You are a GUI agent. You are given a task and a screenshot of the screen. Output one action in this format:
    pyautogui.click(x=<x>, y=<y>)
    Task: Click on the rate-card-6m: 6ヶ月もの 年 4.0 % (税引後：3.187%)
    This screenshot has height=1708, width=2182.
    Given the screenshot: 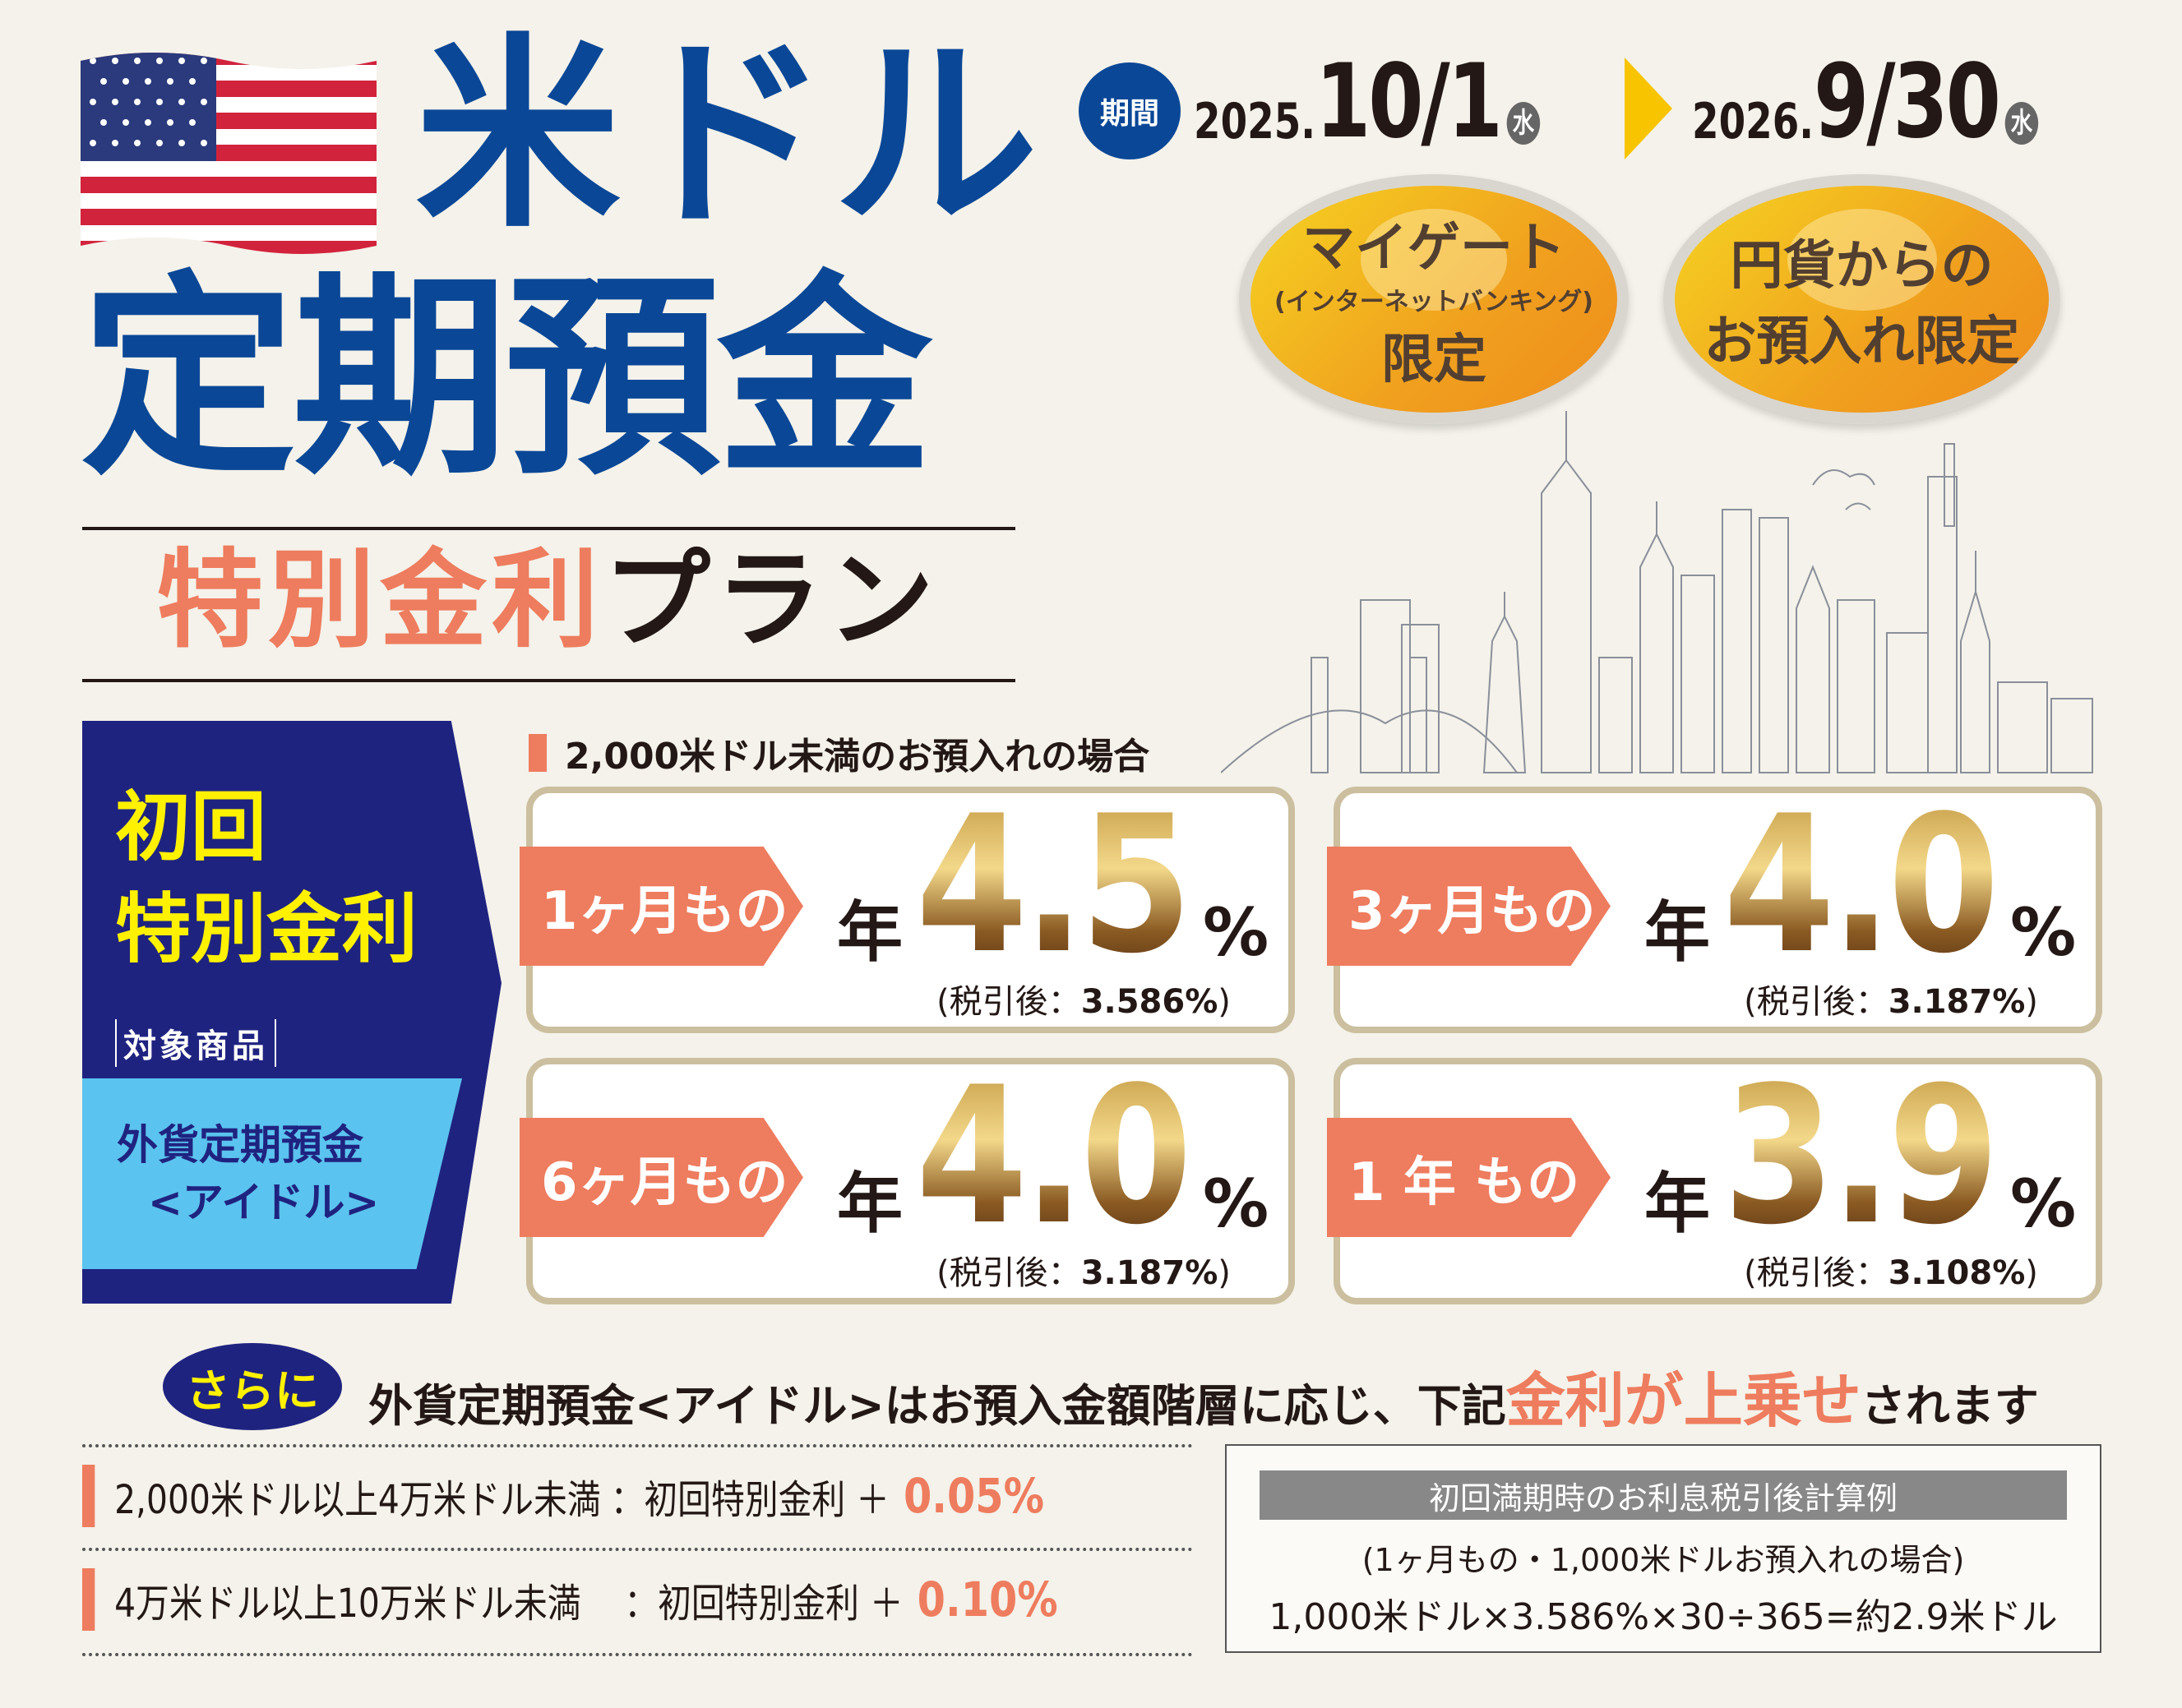 What is the action you would take?
    pyautogui.click(x=908, y=1175)
    